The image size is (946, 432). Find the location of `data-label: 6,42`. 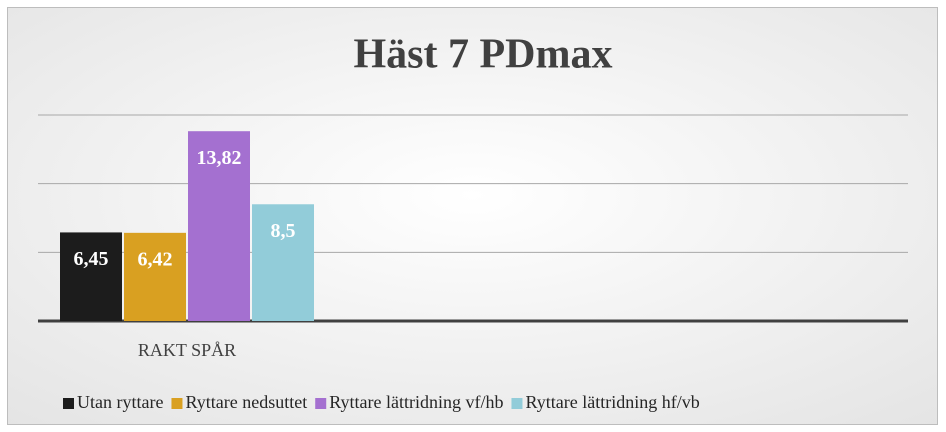

data-label: 6,42 is located at coordinates (155, 259).